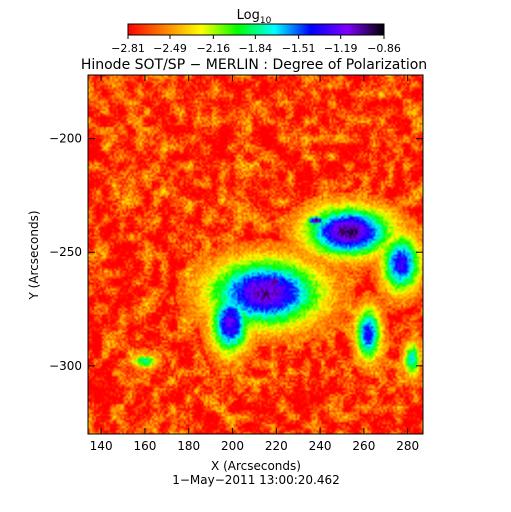 The width and height of the screenshot is (511, 512). Describe the element at coordinates (144, 446) in the screenshot. I see `x-tick-label: 160` at that location.